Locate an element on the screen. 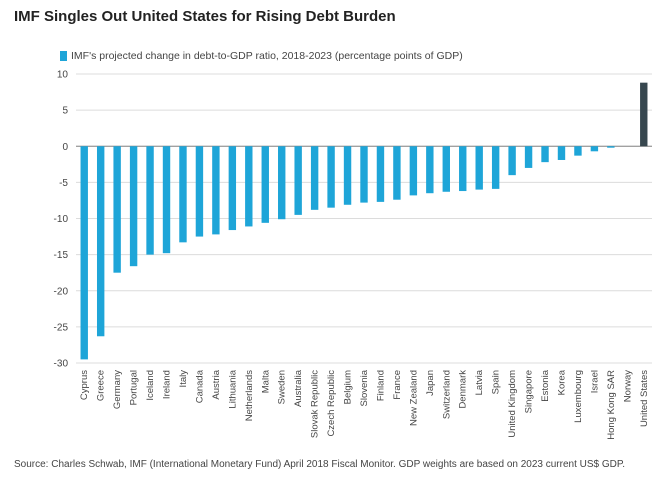  x-tick-label: Spain is located at coordinates (496, 382).